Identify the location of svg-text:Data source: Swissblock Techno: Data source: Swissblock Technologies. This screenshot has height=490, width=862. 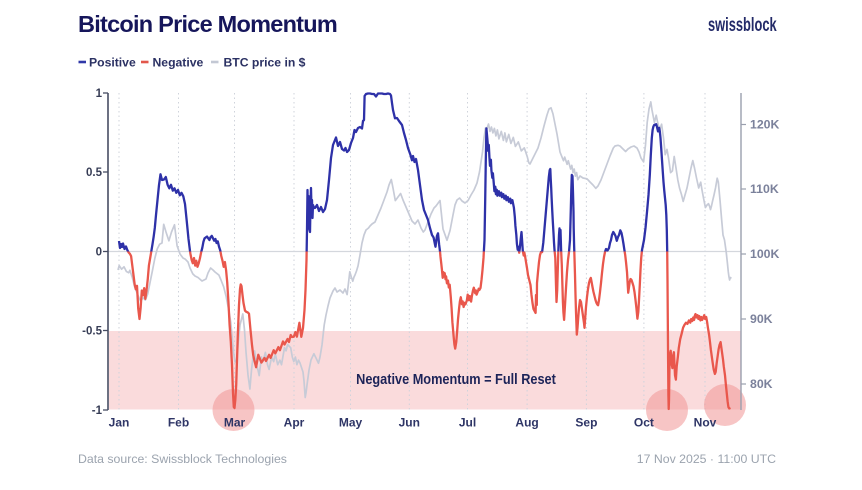
(182, 459).